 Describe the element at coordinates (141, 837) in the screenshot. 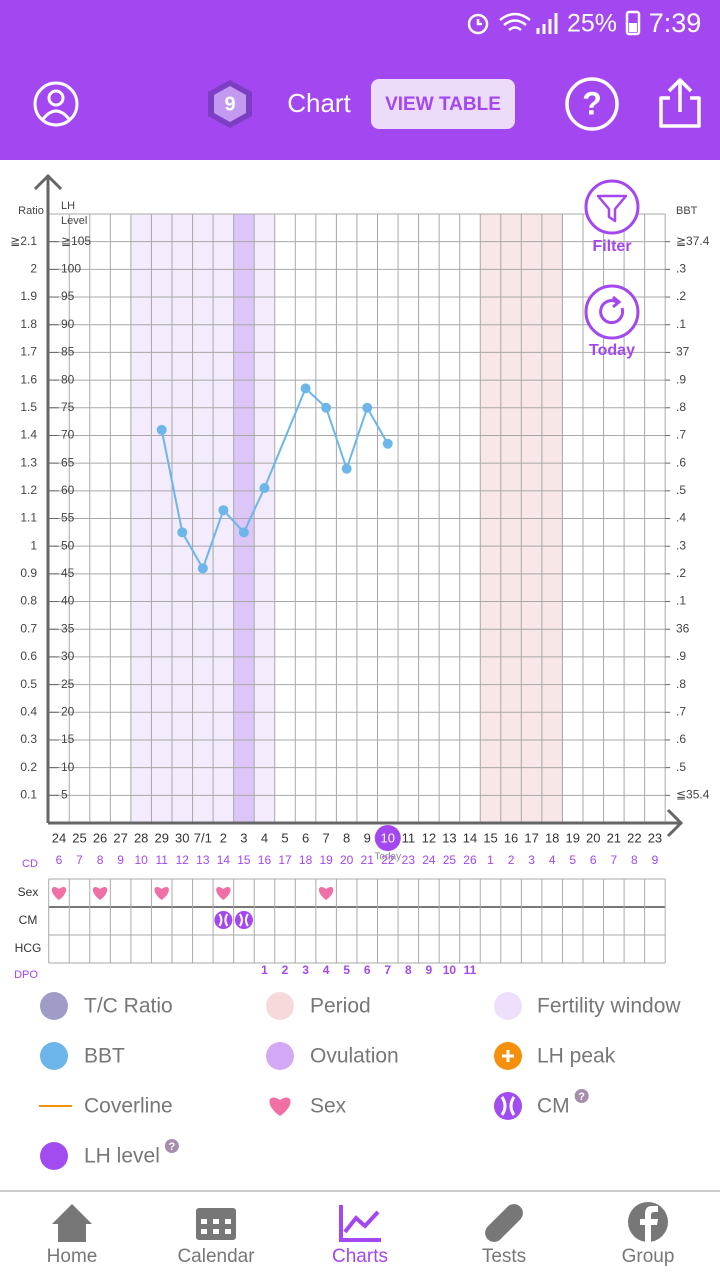

I see `date-label: 28` at that location.